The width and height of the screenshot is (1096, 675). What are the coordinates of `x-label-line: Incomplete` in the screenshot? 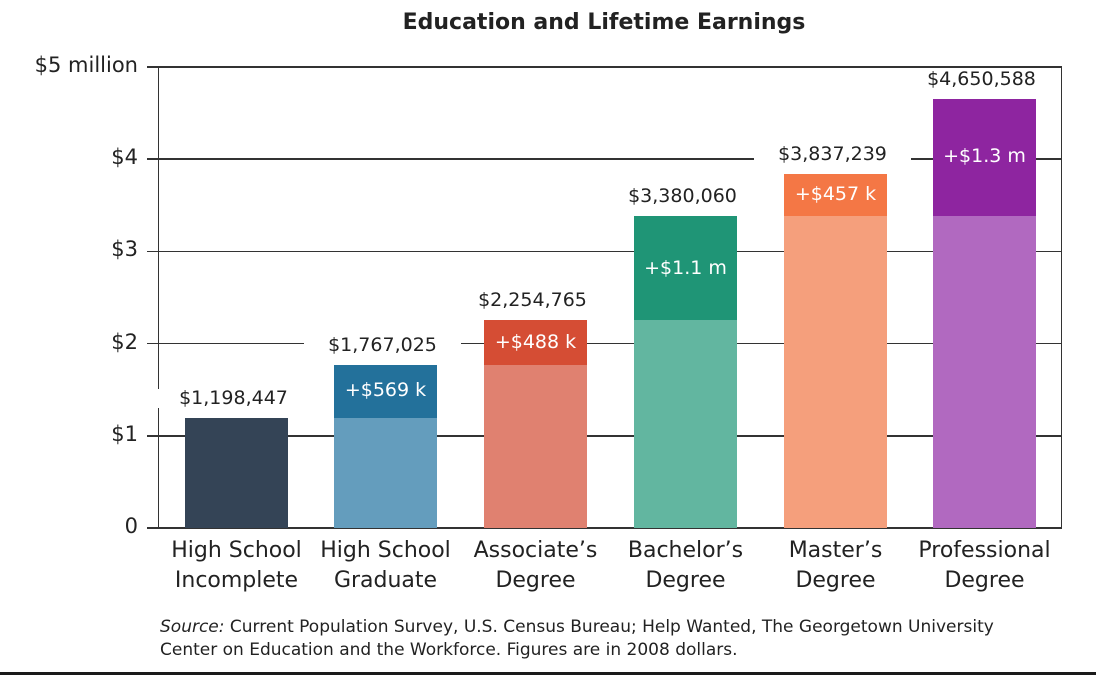 It's located at (236, 580).